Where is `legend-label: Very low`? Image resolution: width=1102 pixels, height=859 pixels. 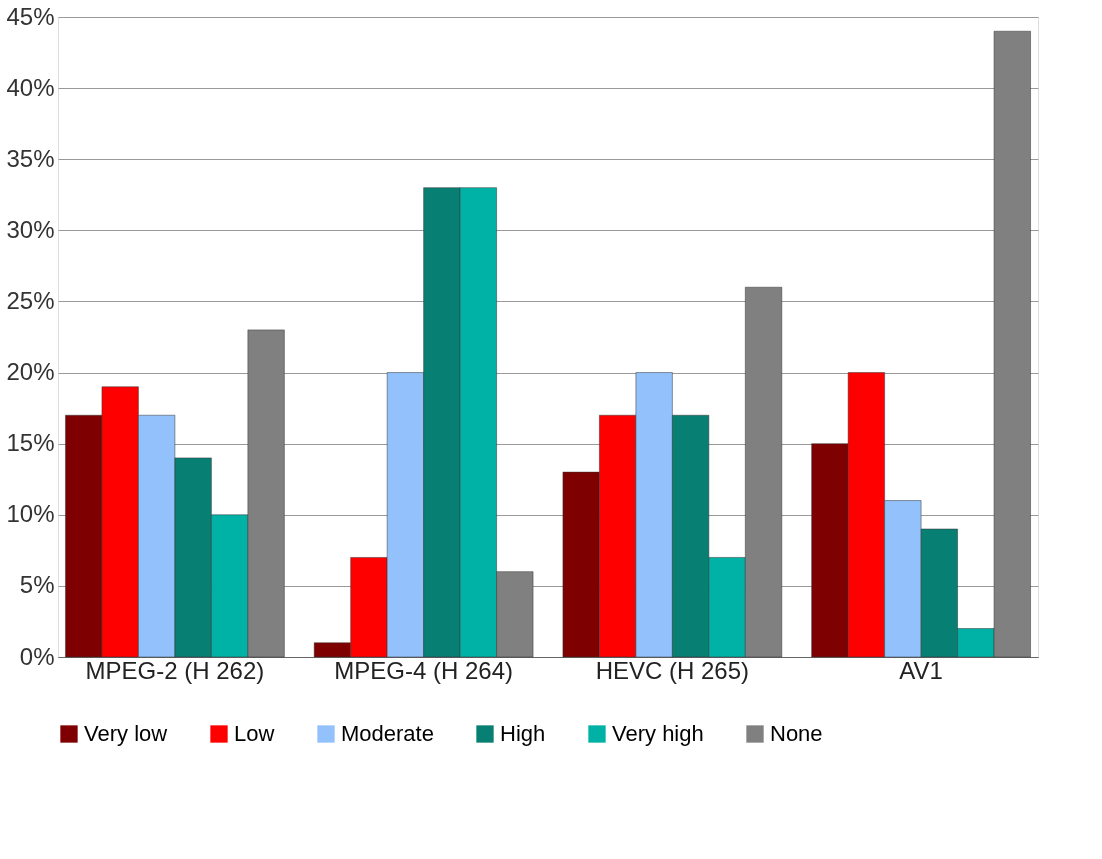
legend-label: Very low is located at coordinates (126, 733).